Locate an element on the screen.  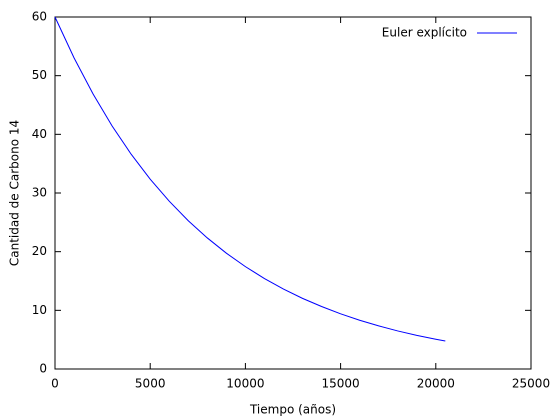
y-tick-label: 0 is located at coordinates (43, 369).